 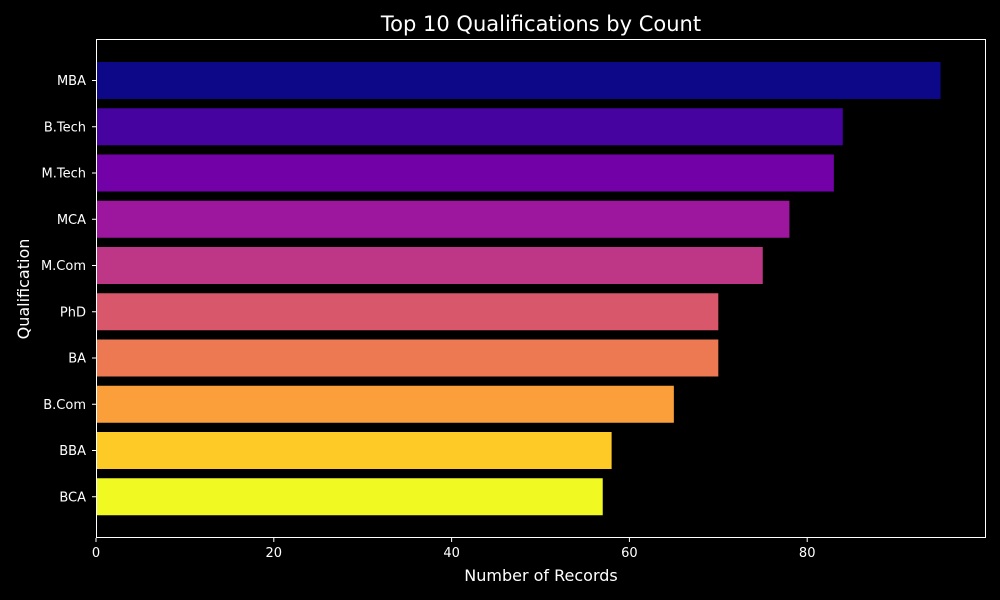 What do you see at coordinates (73, 312) in the screenshot?
I see `y-tick-label: PhD` at bounding box center [73, 312].